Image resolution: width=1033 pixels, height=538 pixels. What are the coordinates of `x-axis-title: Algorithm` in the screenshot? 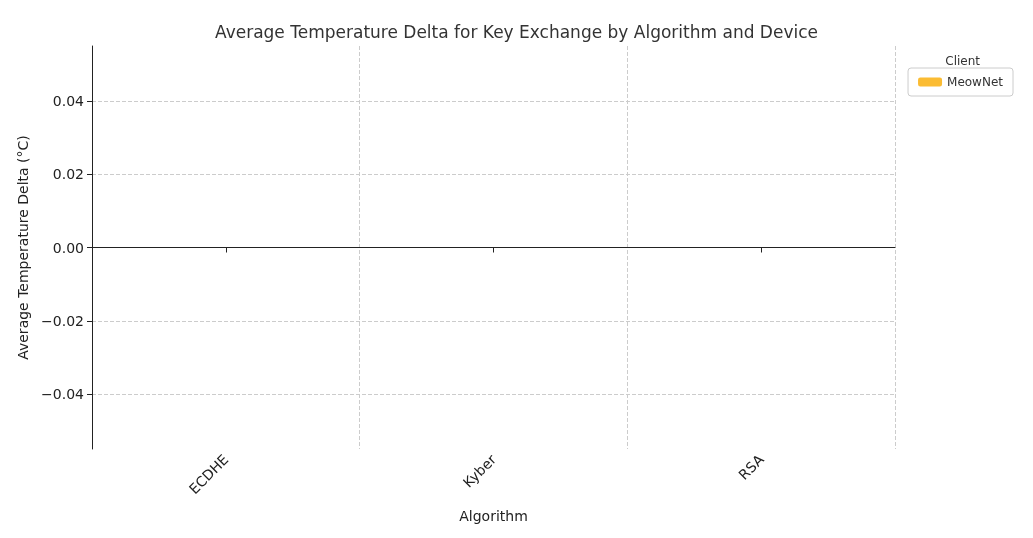 It's located at (493, 516).